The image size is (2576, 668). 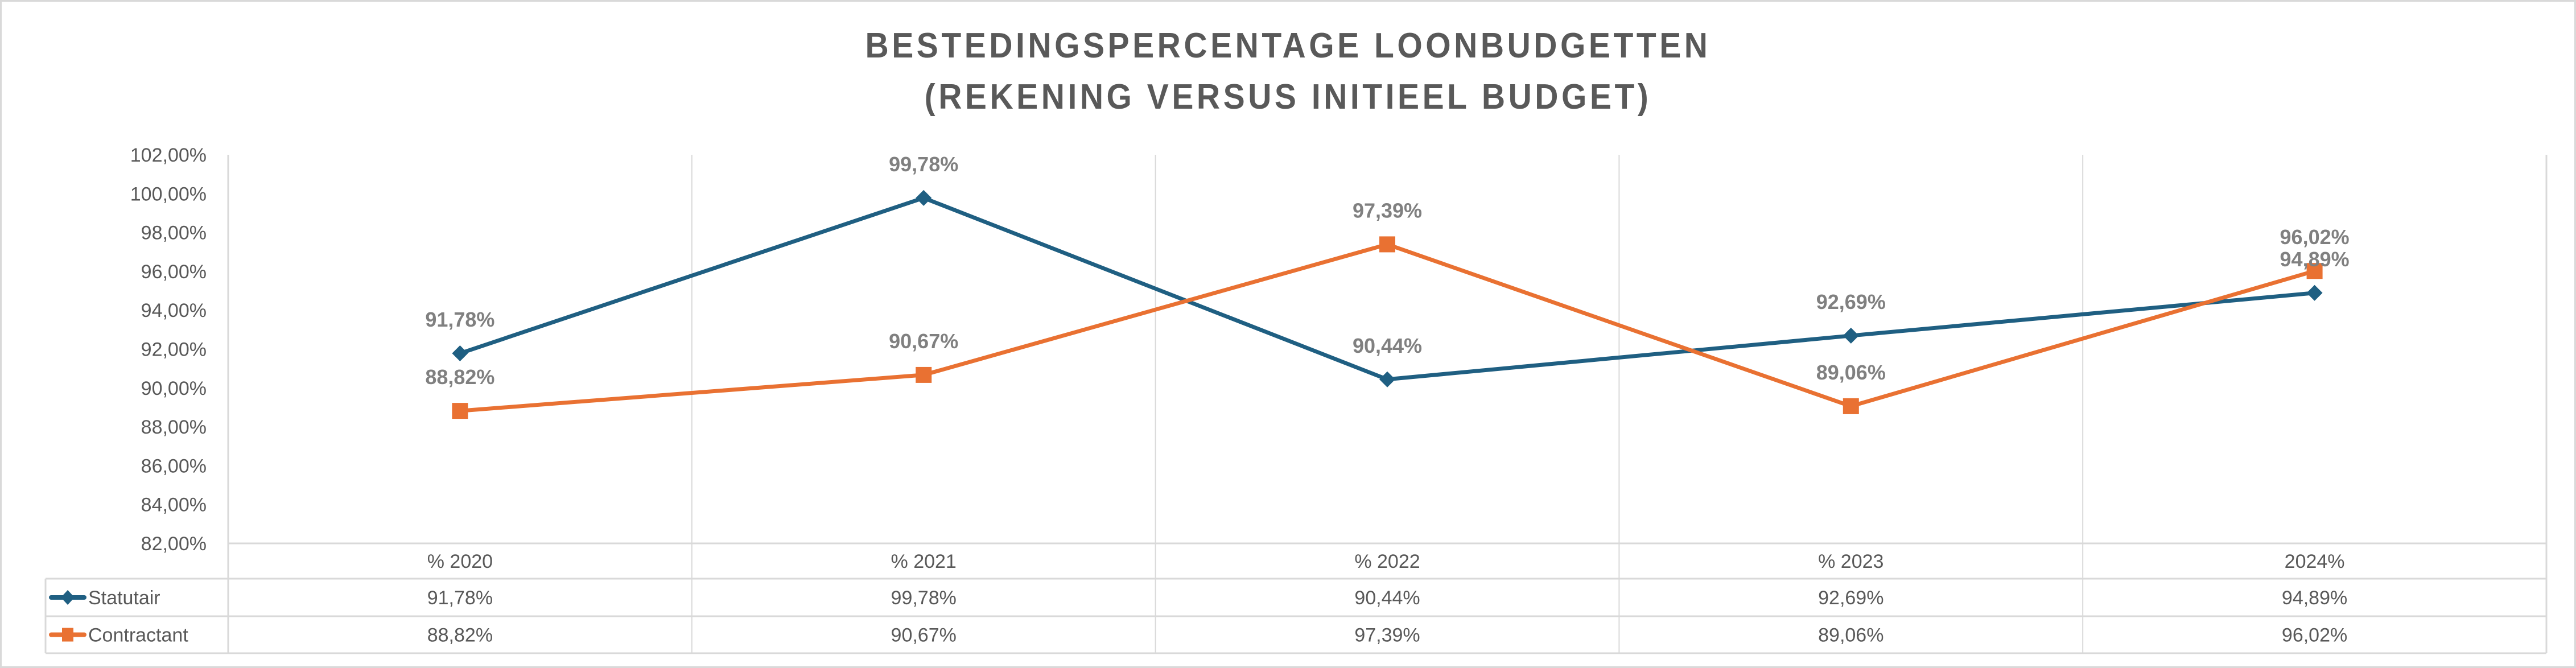 What do you see at coordinates (174, 427) in the screenshot?
I see `y-tick-label: 88,00%` at bounding box center [174, 427].